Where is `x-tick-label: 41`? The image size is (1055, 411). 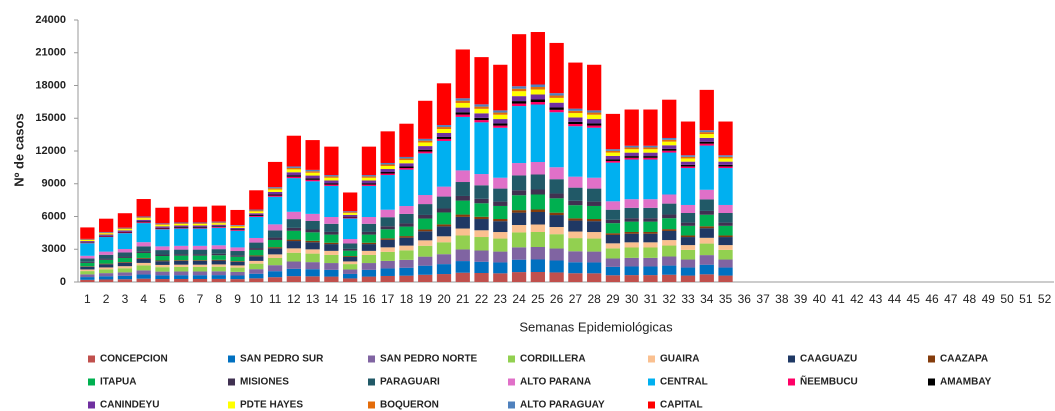 x-tick-label: 41 is located at coordinates (838, 299).